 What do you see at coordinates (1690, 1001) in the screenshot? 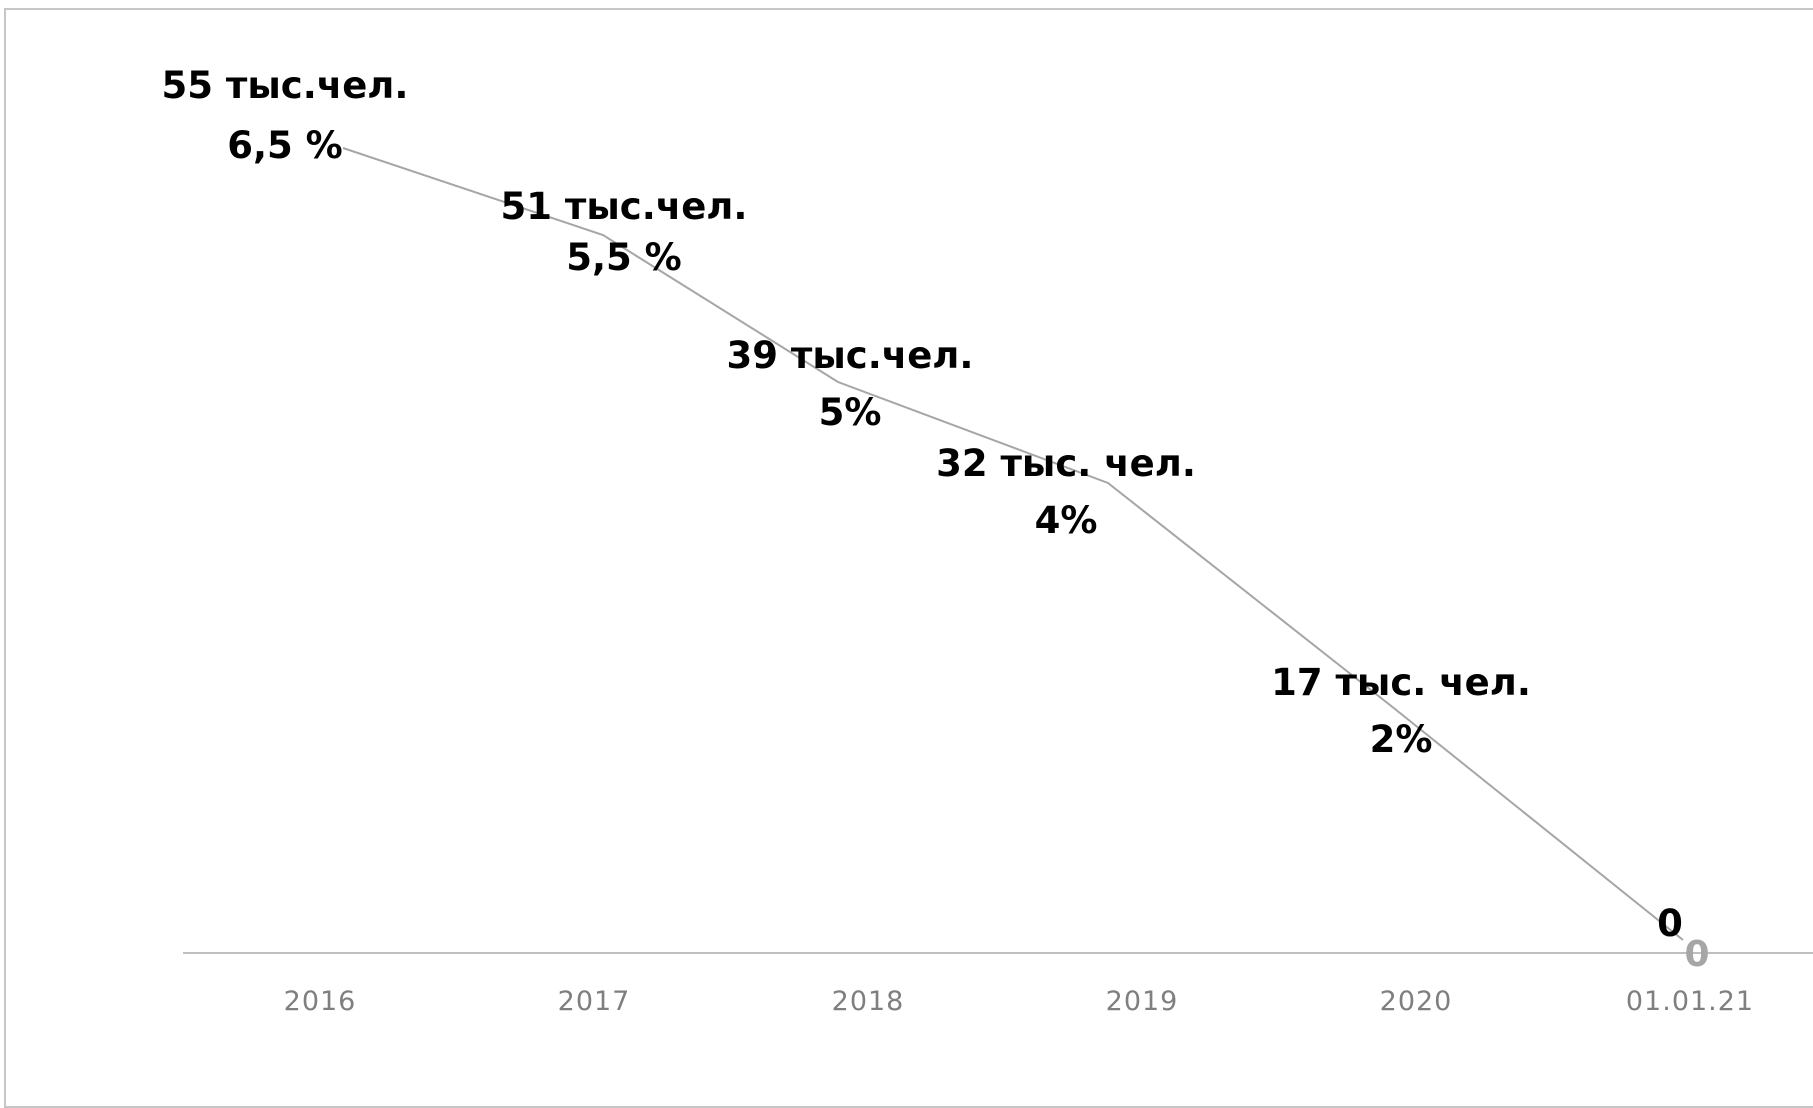
I see `x-tick-label: 01.01.21` at bounding box center [1690, 1001].